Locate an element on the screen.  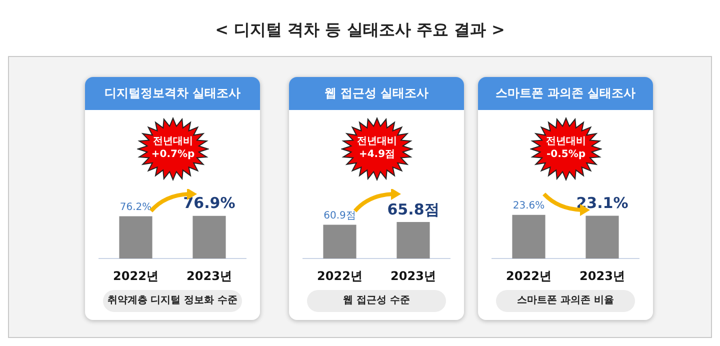
text: 전년대비 -0.5%p is located at coordinates (566, 148).